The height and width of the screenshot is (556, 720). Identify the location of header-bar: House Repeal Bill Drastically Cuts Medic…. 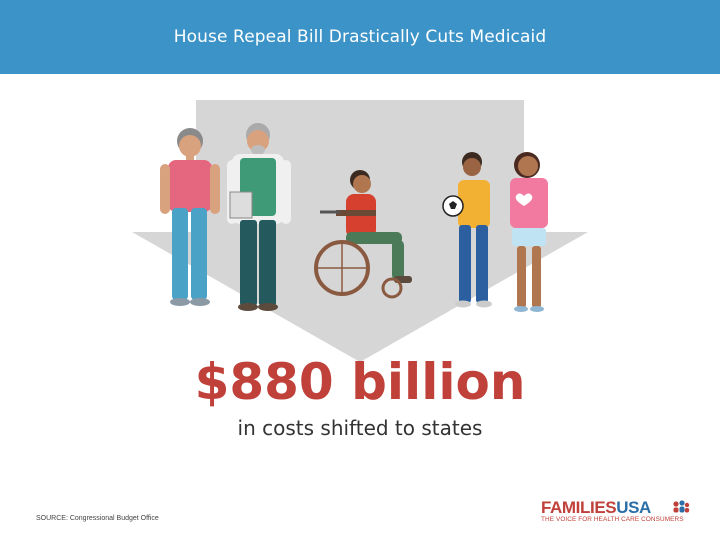
(360, 37).